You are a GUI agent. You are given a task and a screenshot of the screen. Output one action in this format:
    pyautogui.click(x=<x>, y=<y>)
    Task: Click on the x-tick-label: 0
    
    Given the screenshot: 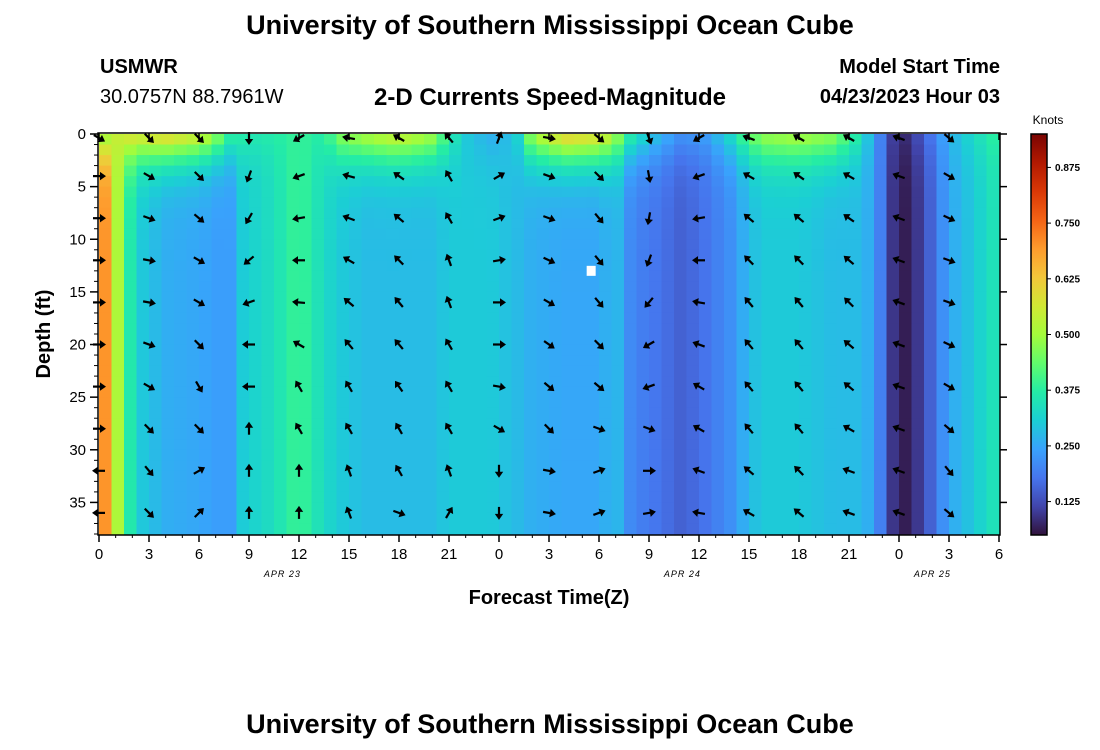 What is the action you would take?
    pyautogui.click(x=499, y=554)
    